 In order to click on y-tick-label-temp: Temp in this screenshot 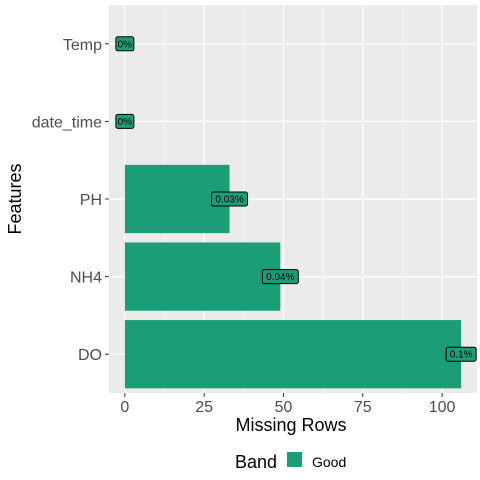, I will do `click(82, 45)`.